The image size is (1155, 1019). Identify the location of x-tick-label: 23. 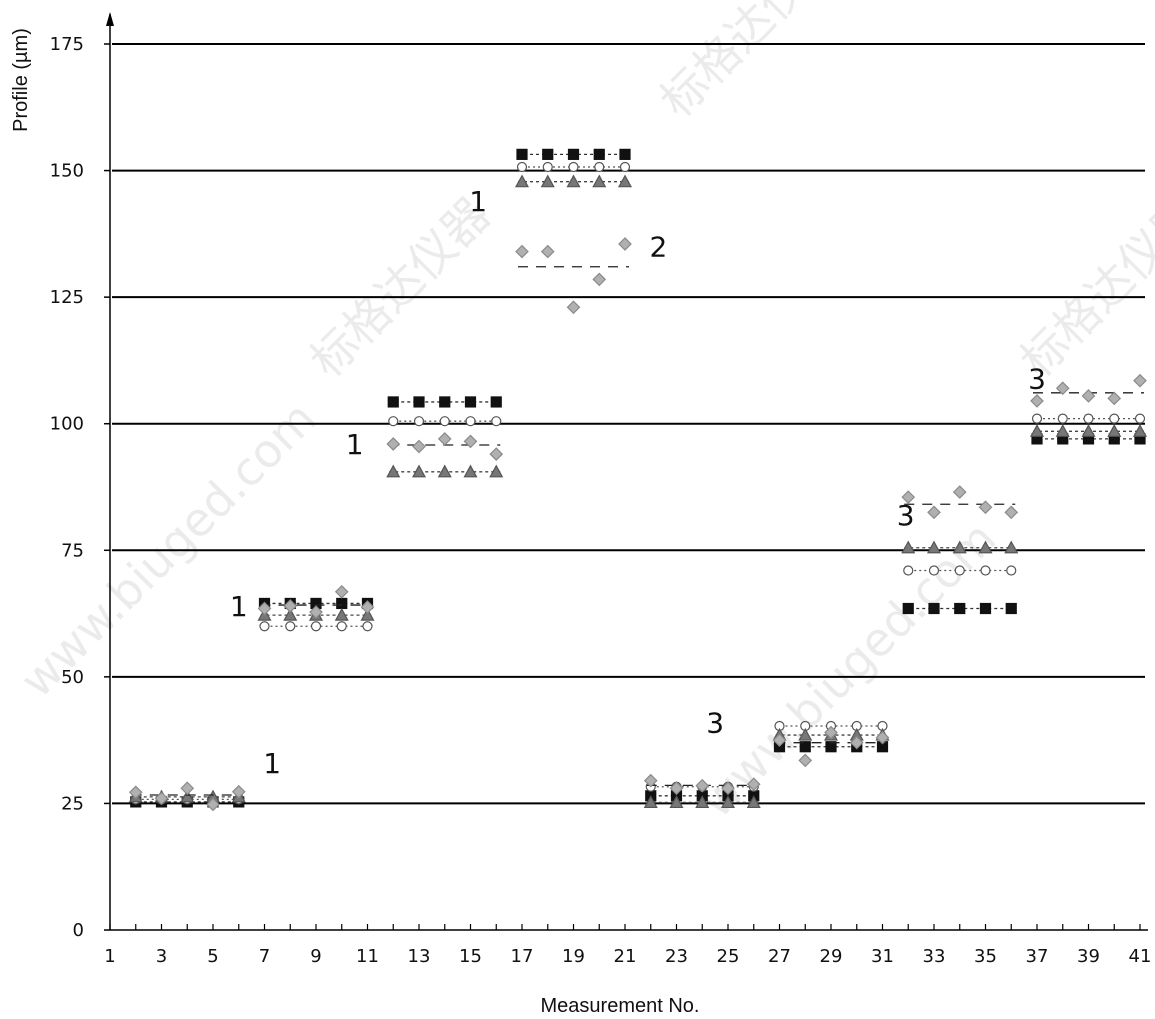
(676, 956).